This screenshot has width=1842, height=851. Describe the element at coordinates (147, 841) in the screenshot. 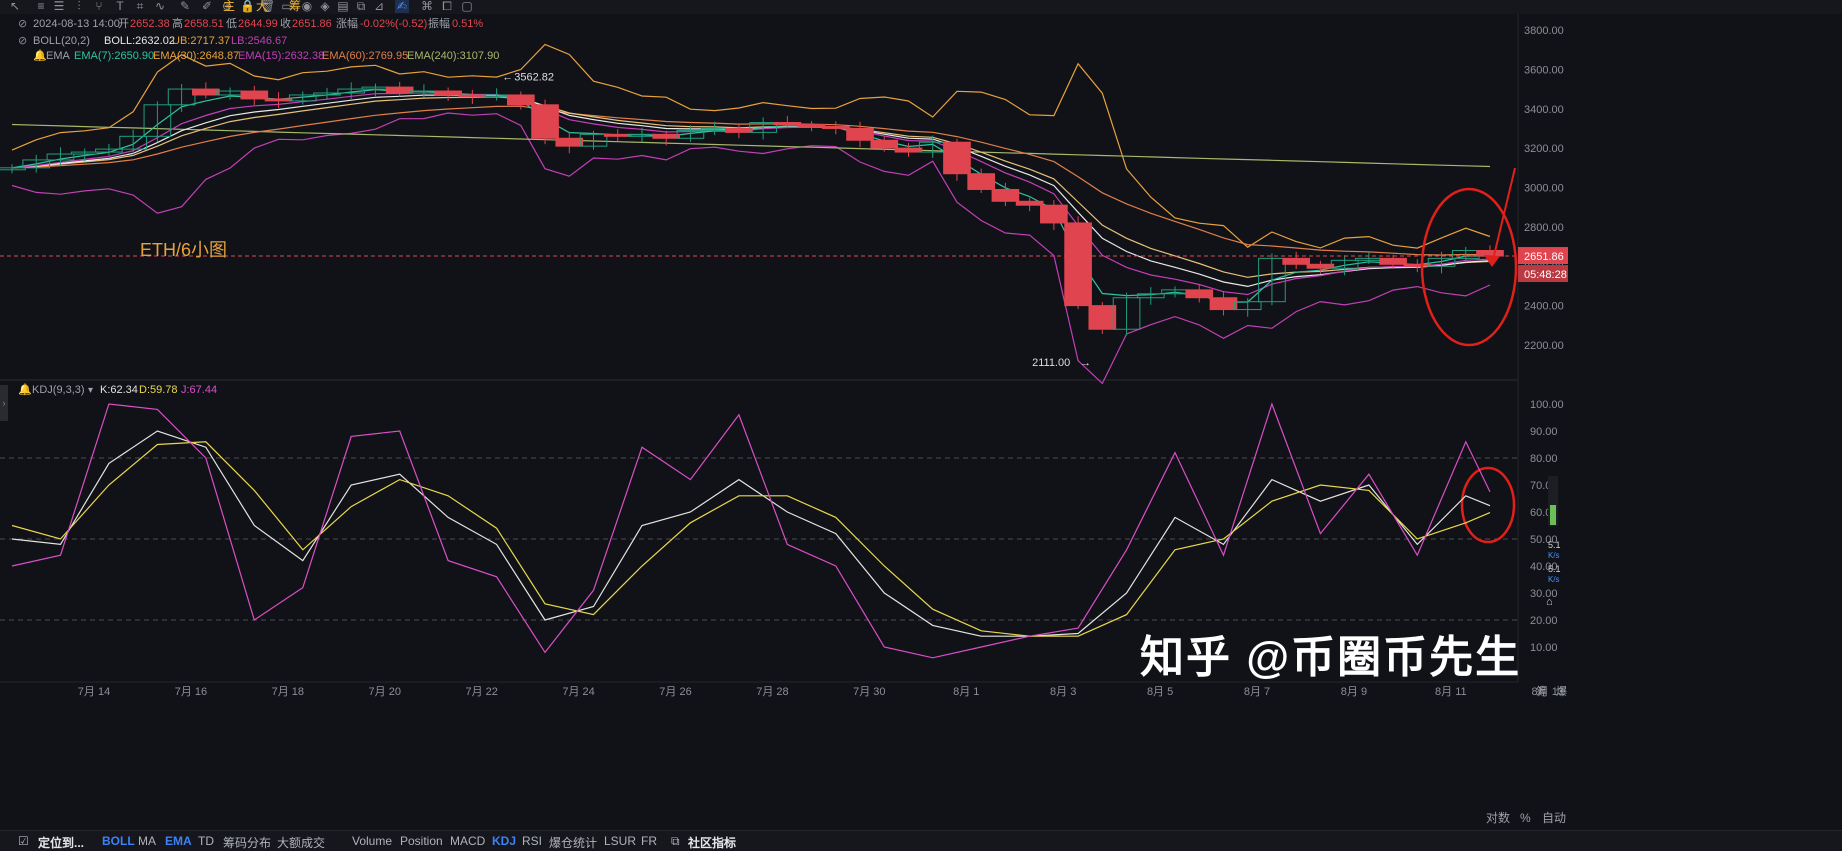

I see `indicator-1: MA` at that location.